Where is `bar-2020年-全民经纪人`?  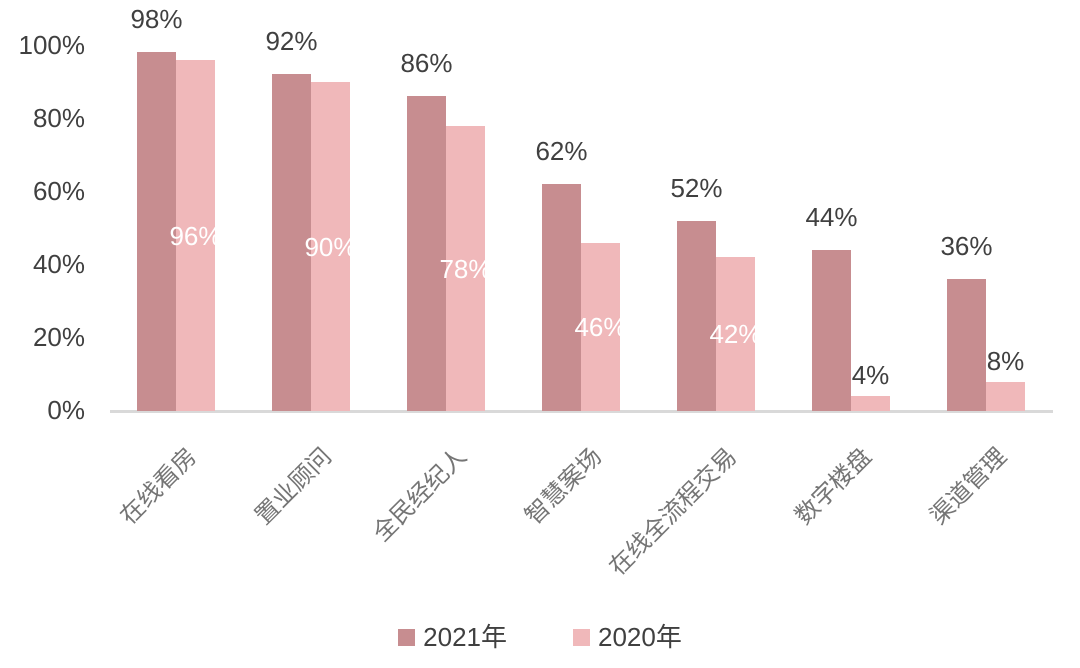
bar-2020年-全民经纪人 is located at coordinates (465, 268).